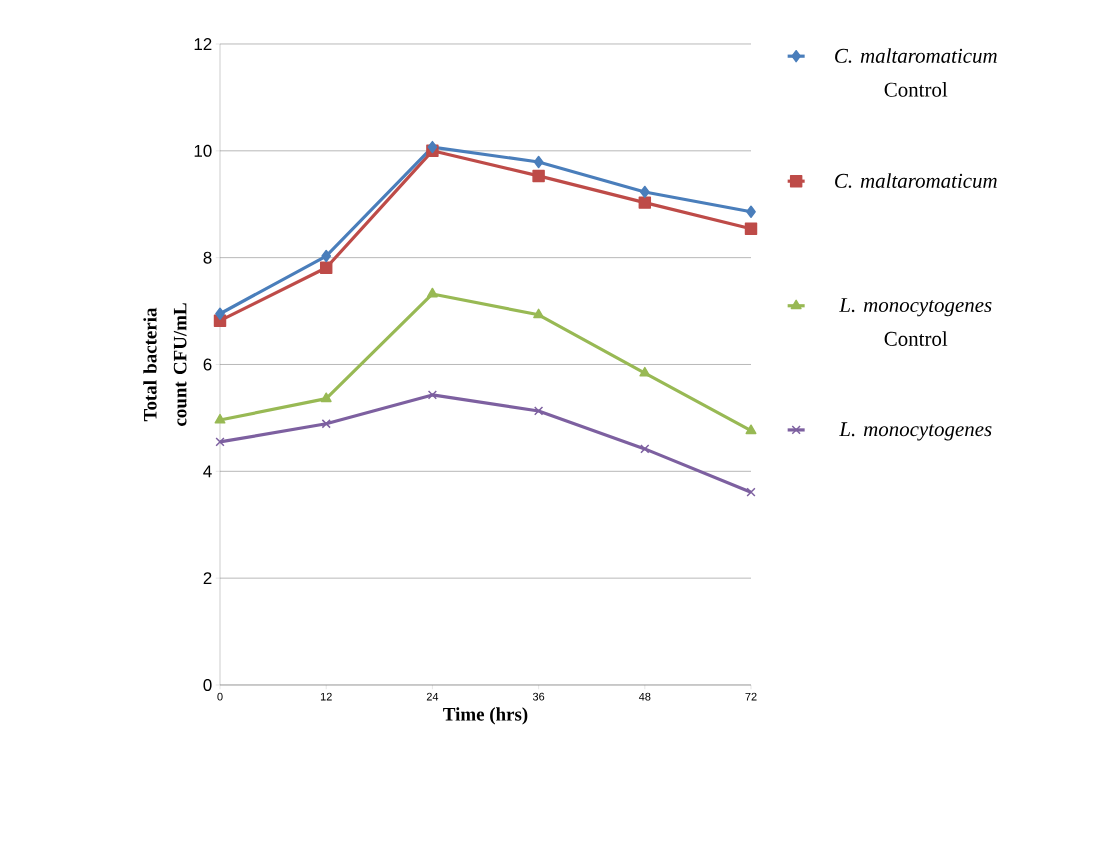 The image size is (1114, 845). Describe the element at coordinates (326, 696) in the screenshot. I see `x-tick-label: 12` at that location.